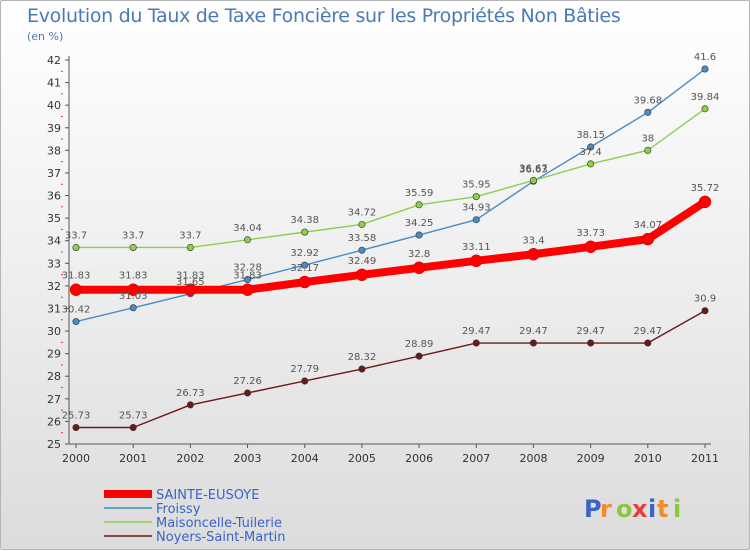 This screenshot has height=551, width=750. What do you see at coordinates (591, 458) in the screenshot?
I see `x-tick-label: 2009` at bounding box center [591, 458].